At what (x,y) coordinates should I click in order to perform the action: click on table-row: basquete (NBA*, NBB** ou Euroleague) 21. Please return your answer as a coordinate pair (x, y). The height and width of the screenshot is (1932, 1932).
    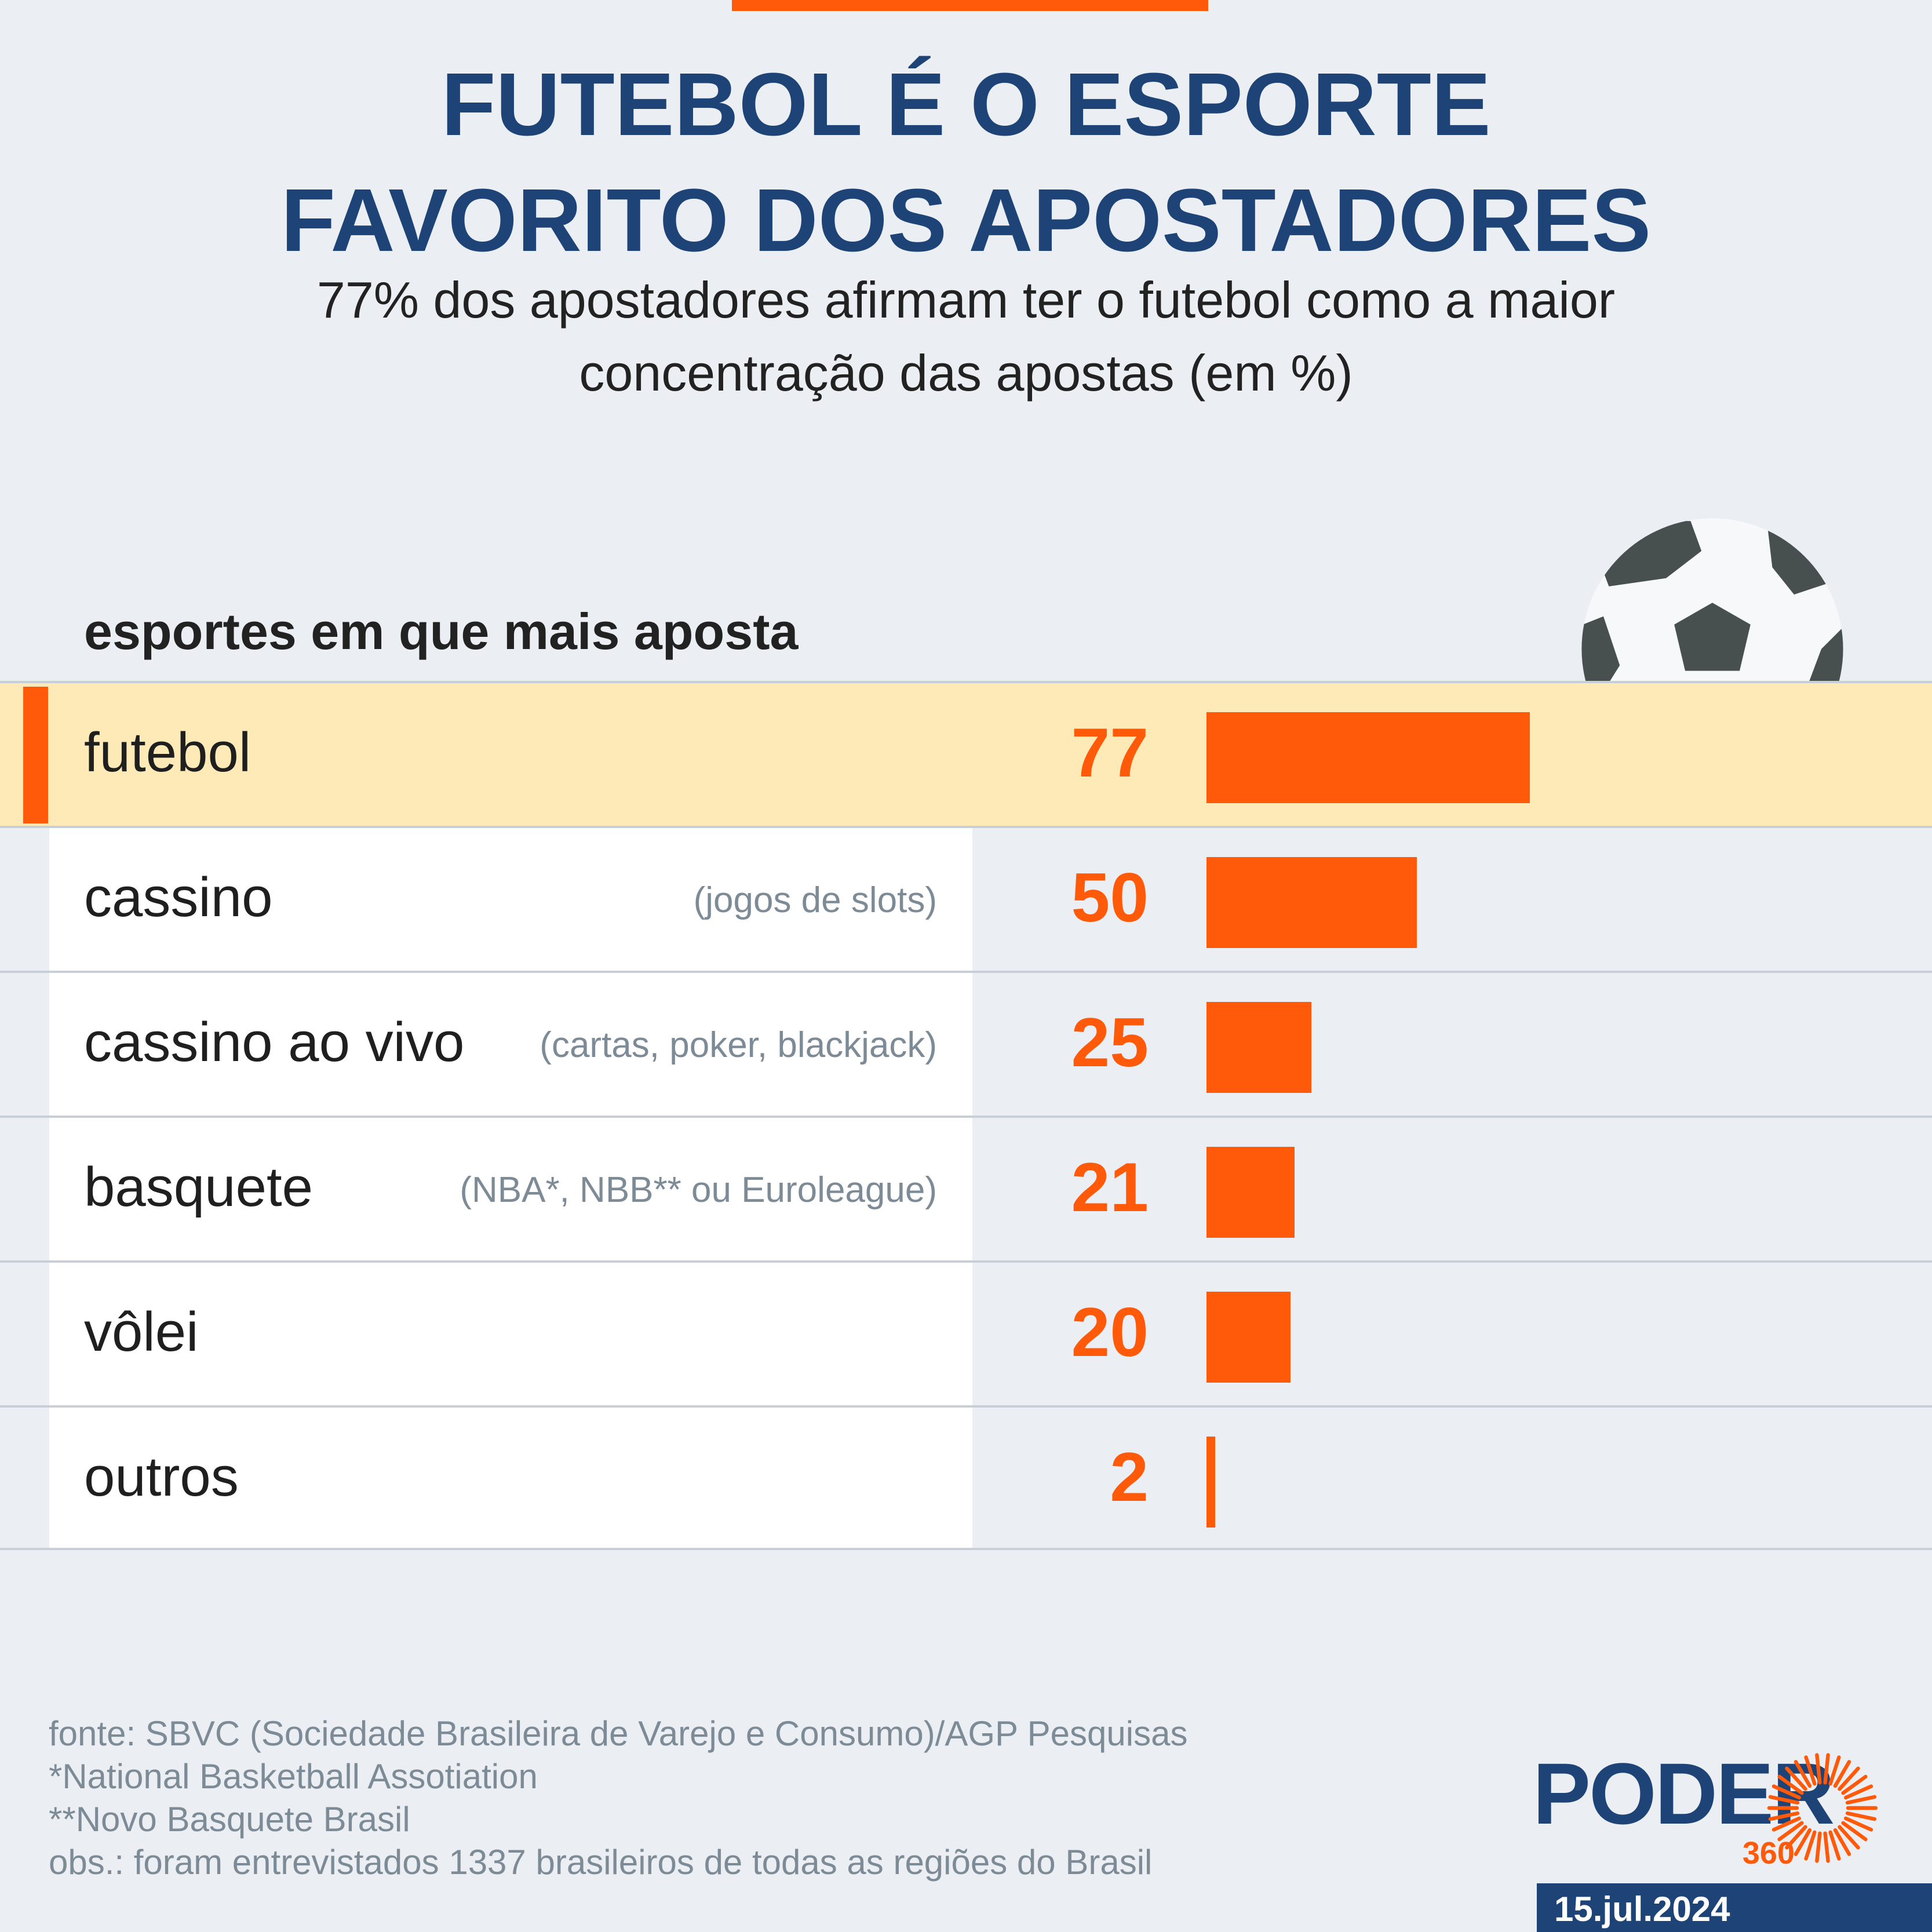
    Looking at the image, I should click on (966, 1188).